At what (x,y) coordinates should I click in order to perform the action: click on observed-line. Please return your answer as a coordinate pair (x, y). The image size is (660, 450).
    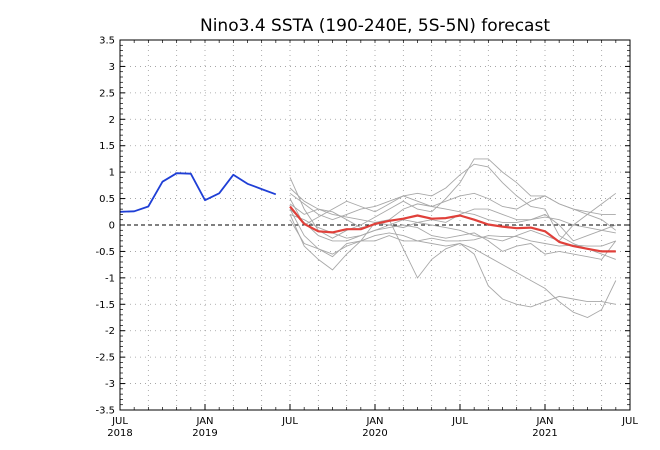
    Looking at the image, I should click on (198, 192).